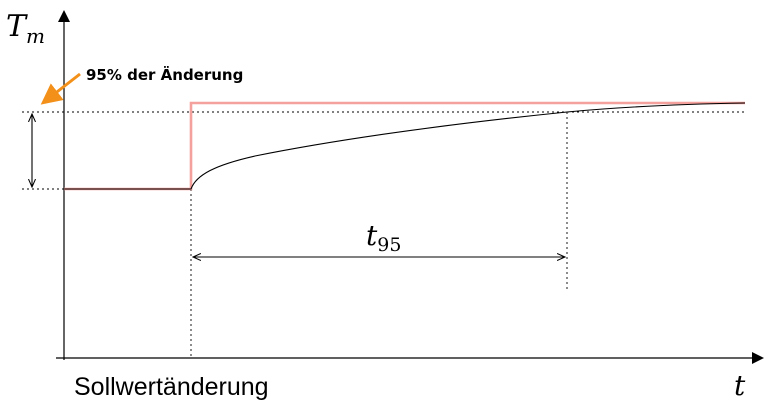 The height and width of the screenshot is (411, 770). What do you see at coordinates (17, 26) in the screenshot?
I see `y-axis-label-main: T` at bounding box center [17, 26].